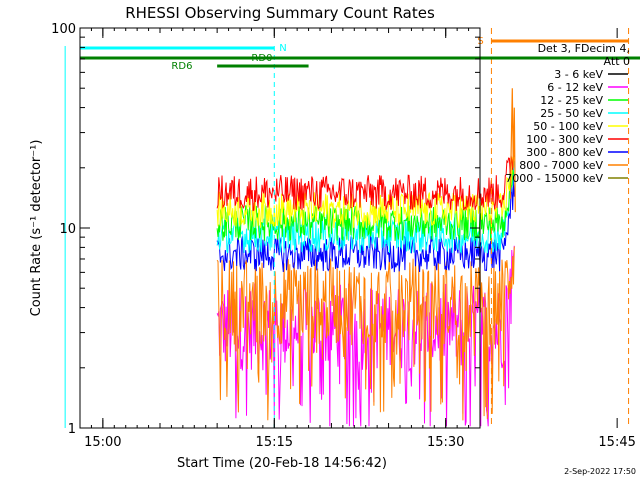 This screenshot has width=640, height=480. I want to click on x-tick-label: 15:30, so click(445, 442).